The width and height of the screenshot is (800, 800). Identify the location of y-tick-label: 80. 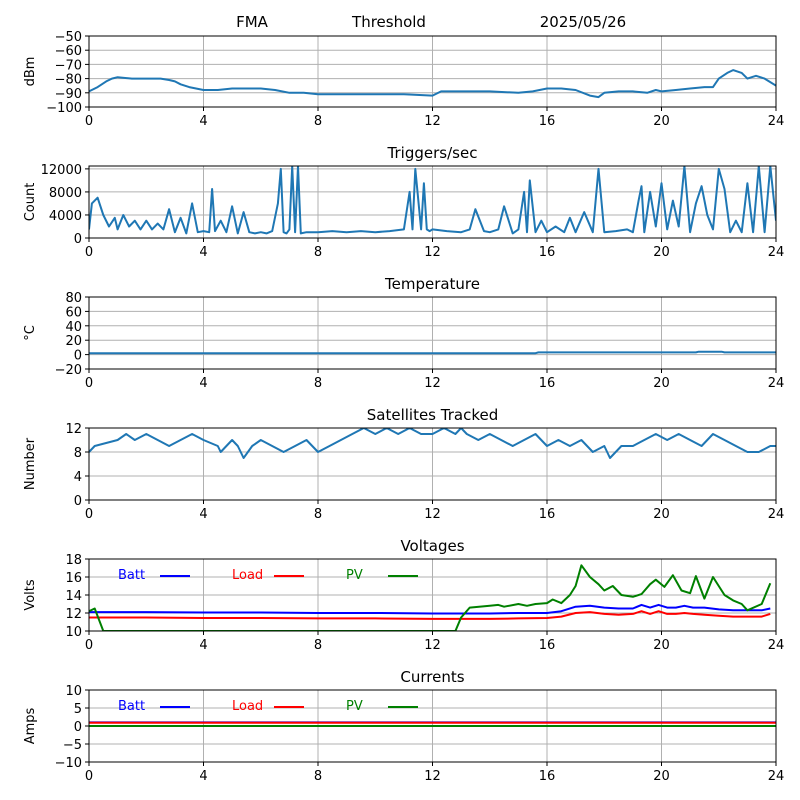
(73, 298).